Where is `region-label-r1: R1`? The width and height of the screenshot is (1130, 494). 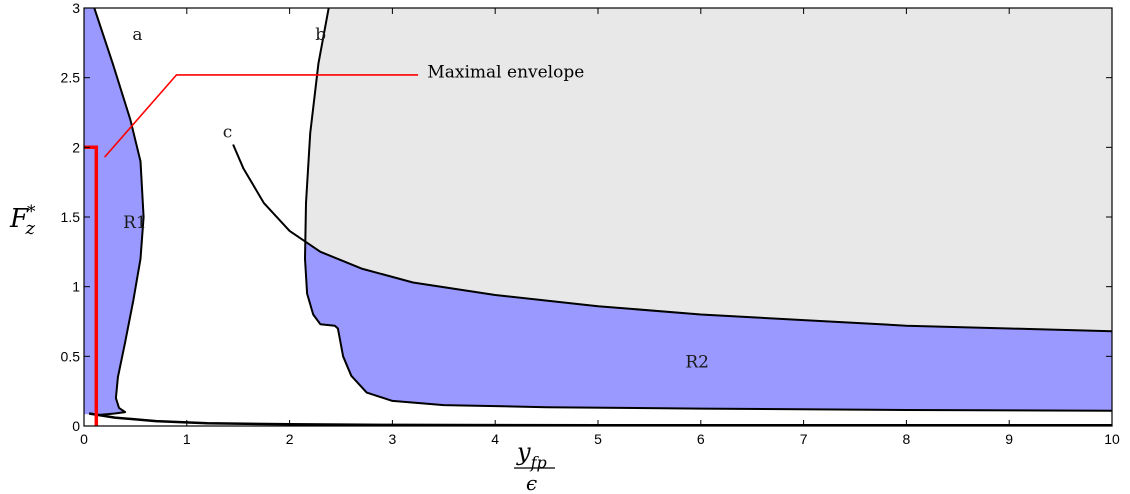 region-label-r1: R1 is located at coordinates (135, 223).